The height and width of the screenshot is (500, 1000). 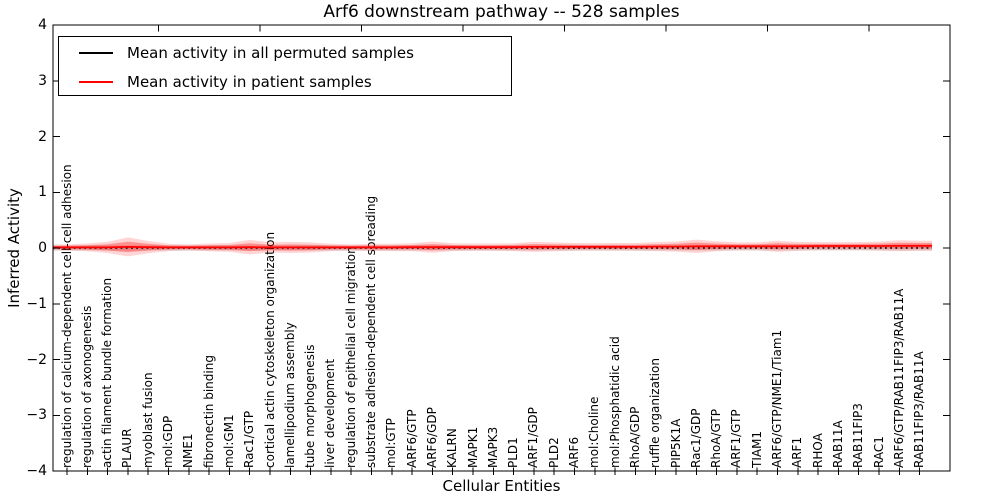 What do you see at coordinates (878, 452) in the screenshot?
I see `x-tick-label: RAC1` at bounding box center [878, 452].